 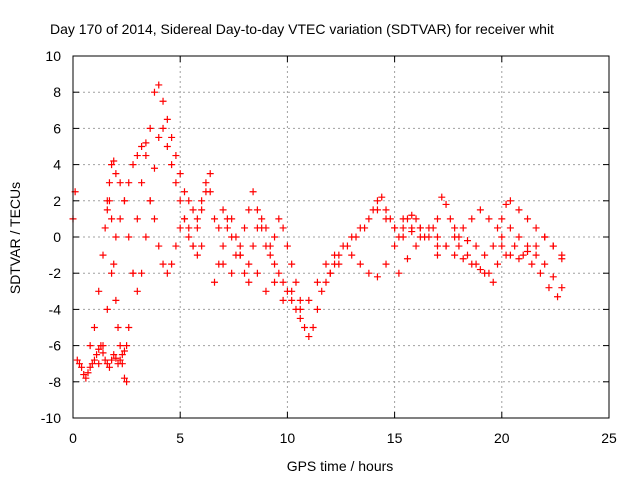 I want to click on x-axis-title: GPS time / hours, so click(x=340, y=466).